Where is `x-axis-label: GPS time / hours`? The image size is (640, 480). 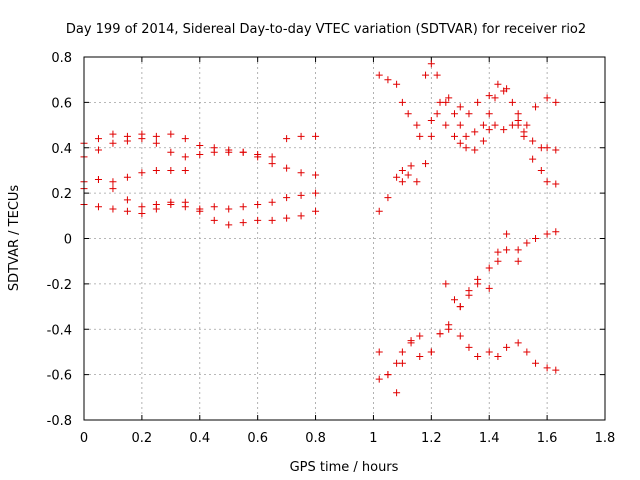 x-axis-label: GPS time / hours is located at coordinates (344, 467).